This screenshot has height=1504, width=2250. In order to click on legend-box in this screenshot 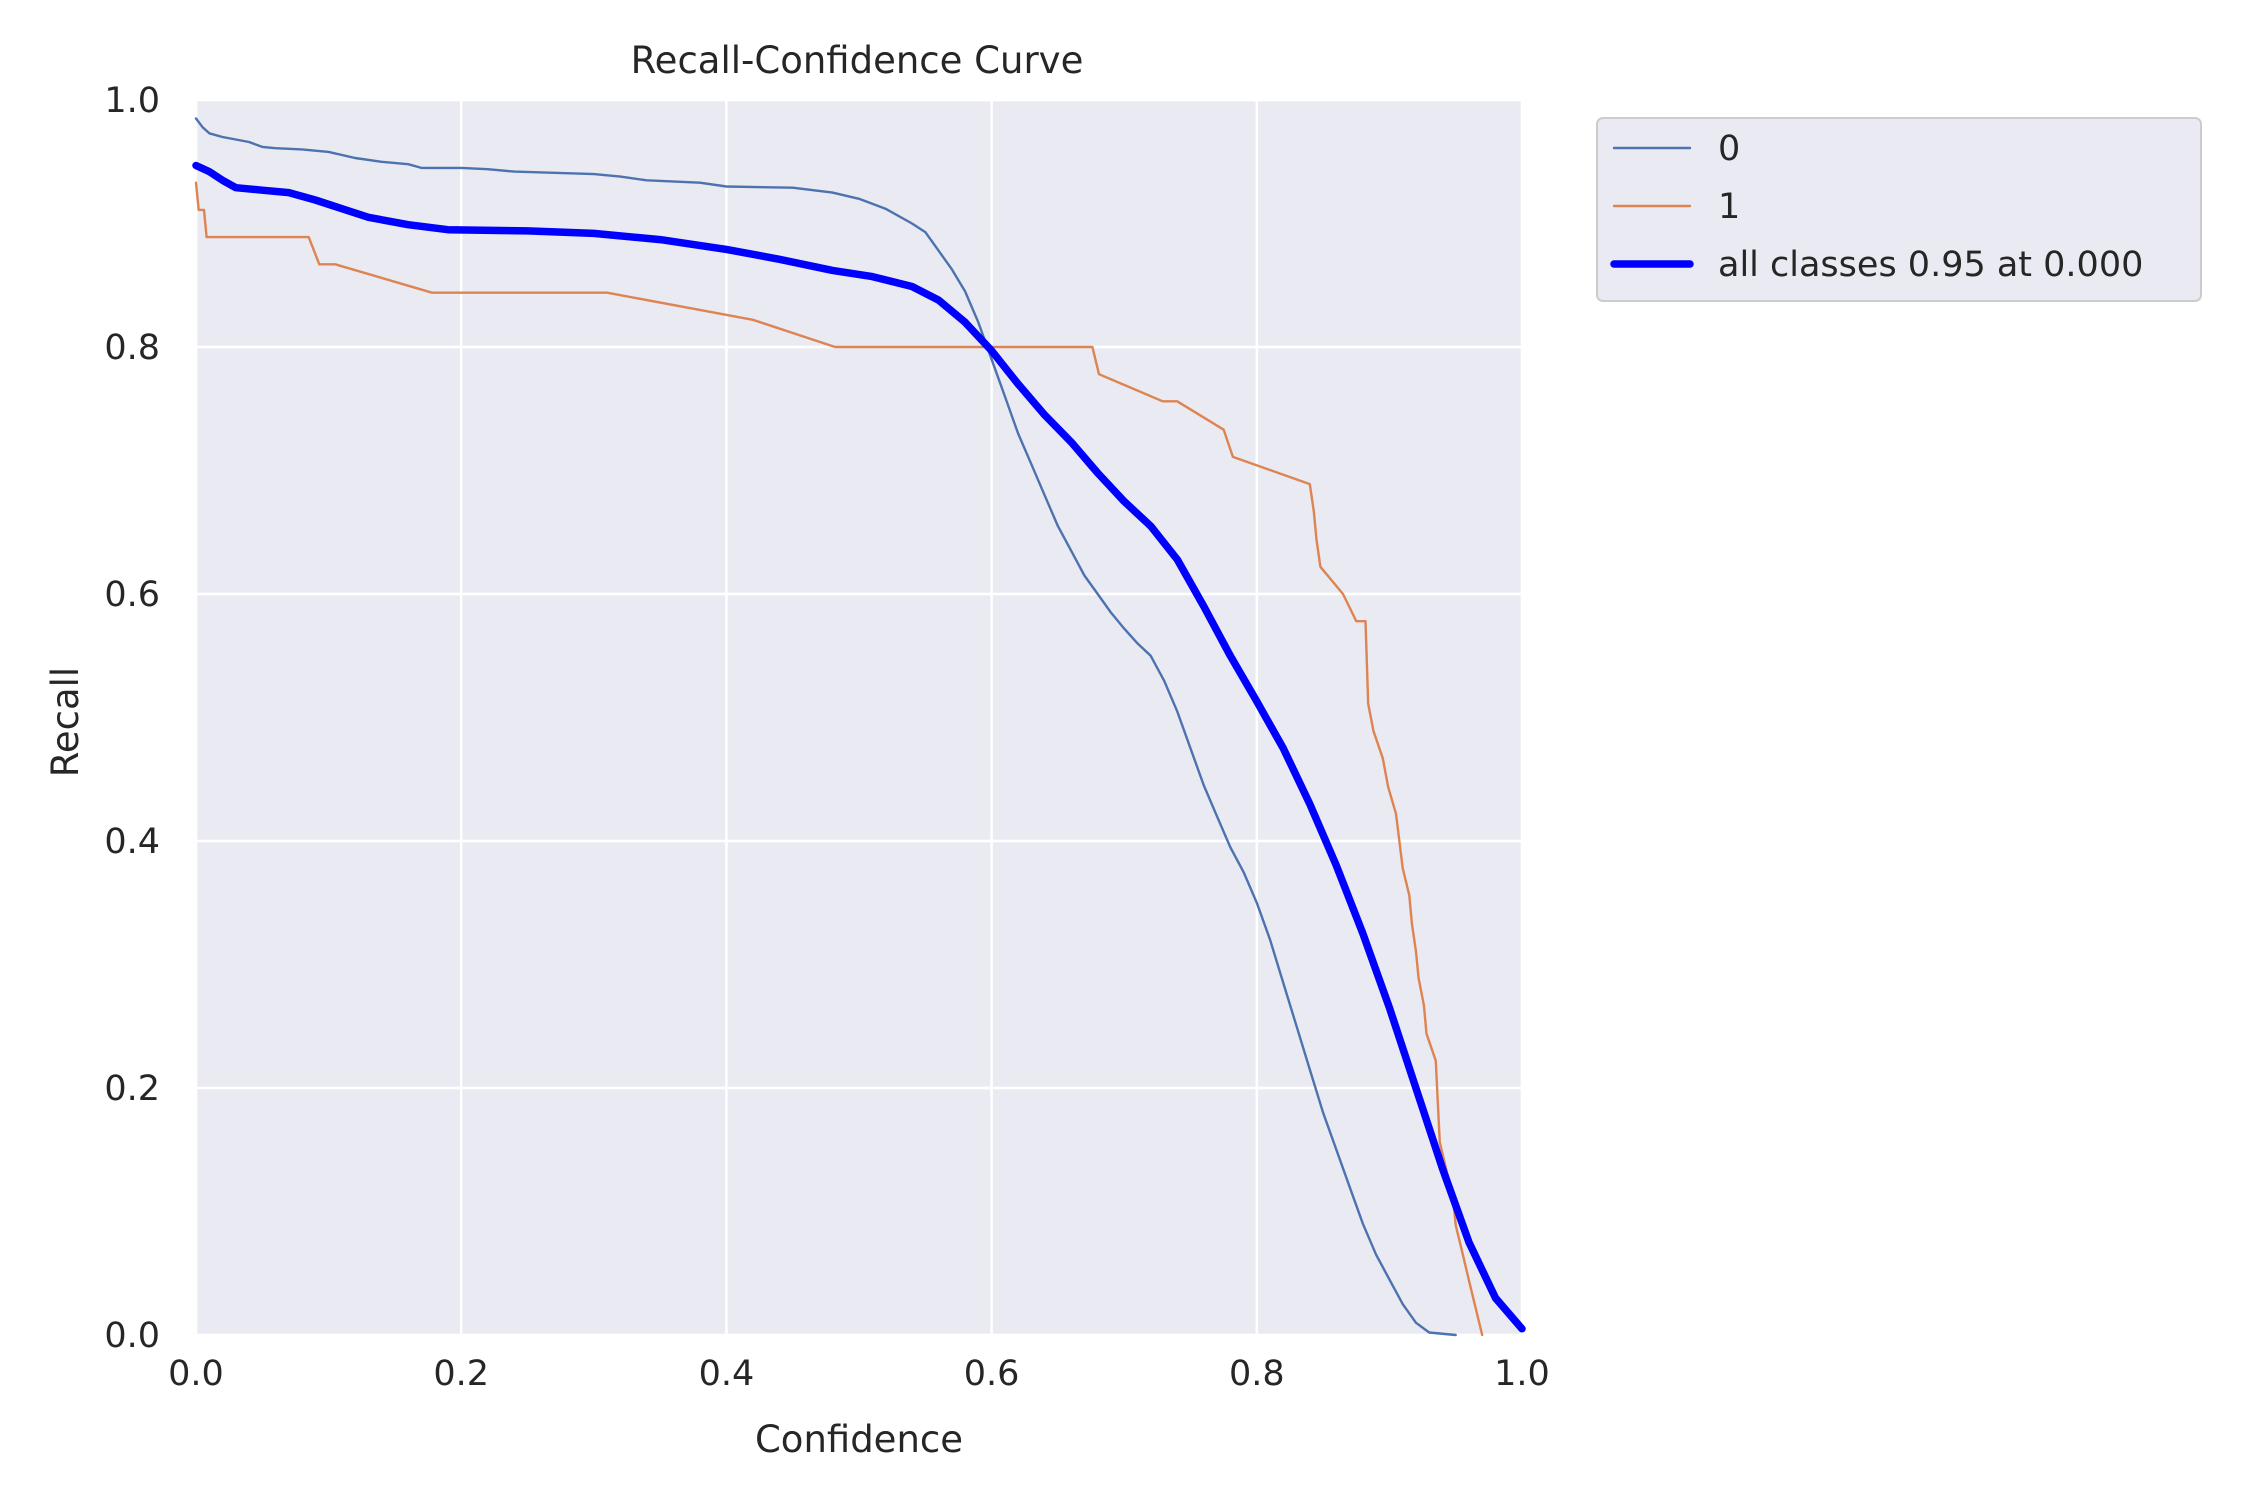, I will do `click(1899, 209)`.